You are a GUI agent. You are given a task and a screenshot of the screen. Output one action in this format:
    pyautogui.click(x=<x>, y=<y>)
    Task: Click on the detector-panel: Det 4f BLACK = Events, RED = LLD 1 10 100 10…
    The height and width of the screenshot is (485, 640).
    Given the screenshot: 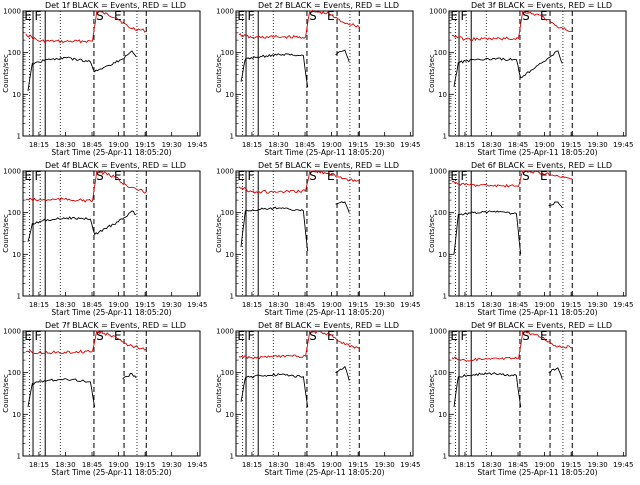 What is the action you would take?
    pyautogui.click(x=104, y=239)
    